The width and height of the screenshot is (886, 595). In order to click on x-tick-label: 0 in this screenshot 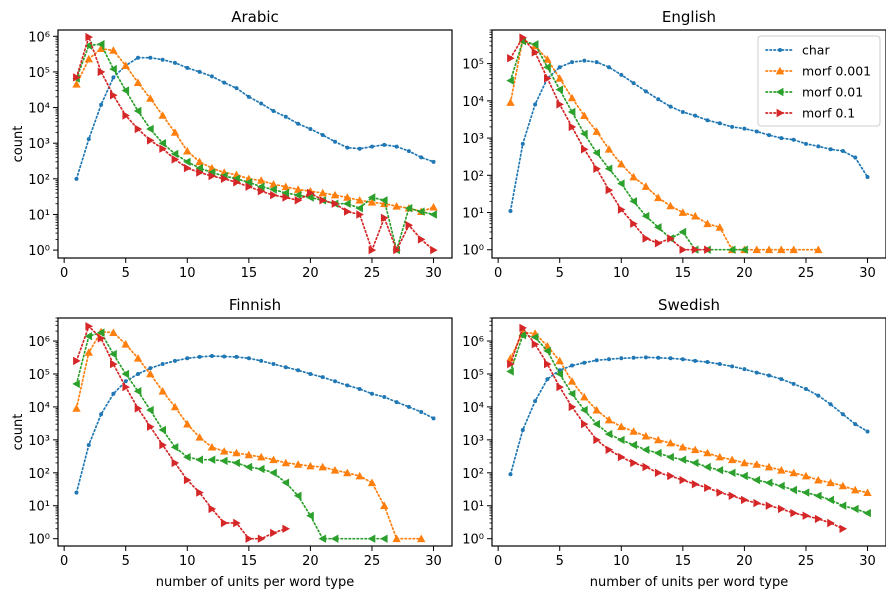, I will do `click(498, 561)`.